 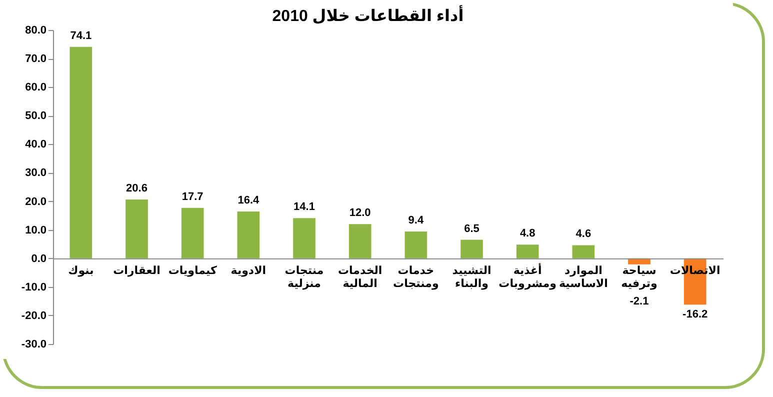 What do you see at coordinates (35, 30) in the screenshot?
I see `y-tick-label: 80.0` at bounding box center [35, 30].